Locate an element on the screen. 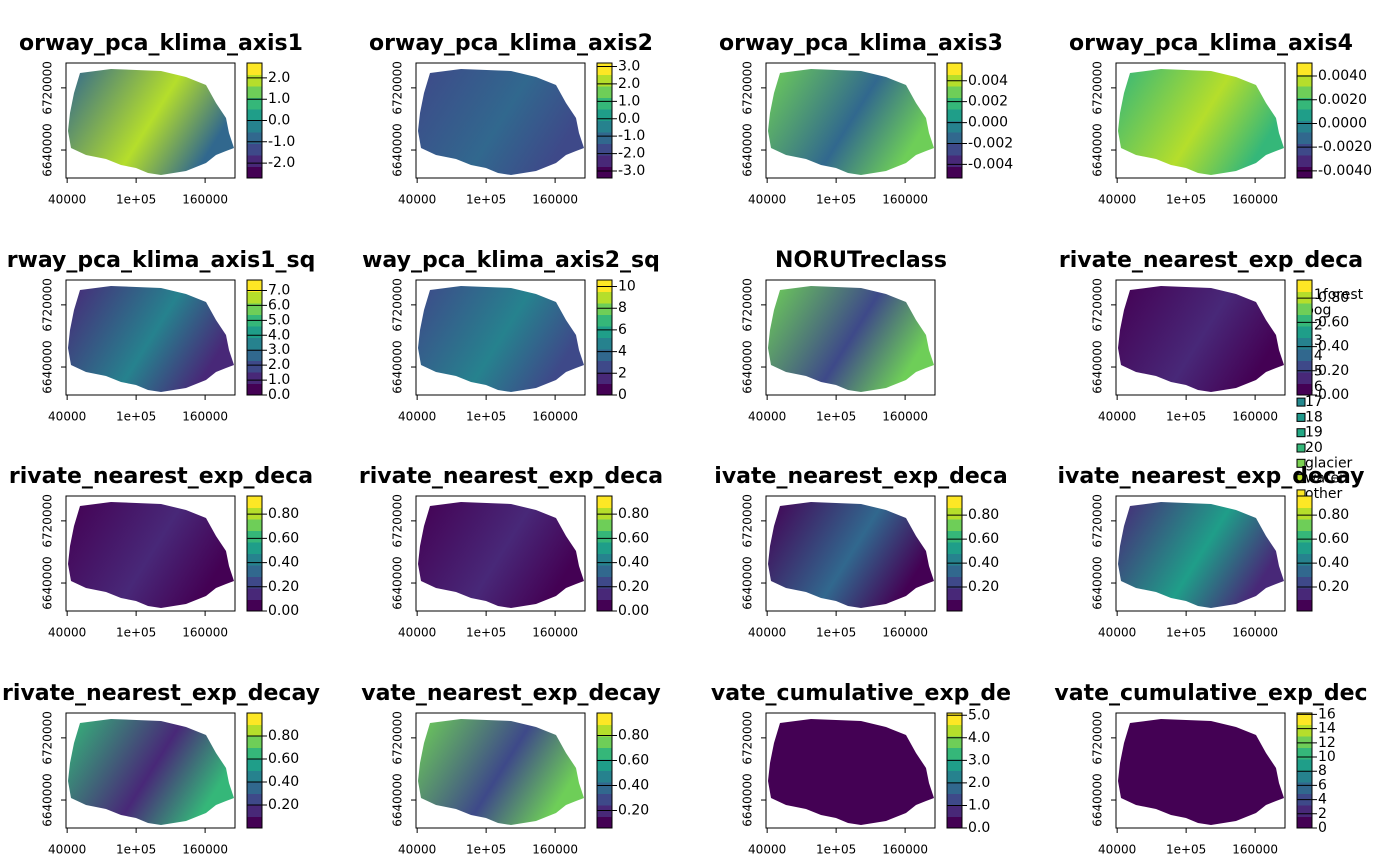 The width and height of the screenshot is (1400, 866). colorbar-label: 0.0000 is located at coordinates (1342, 123).